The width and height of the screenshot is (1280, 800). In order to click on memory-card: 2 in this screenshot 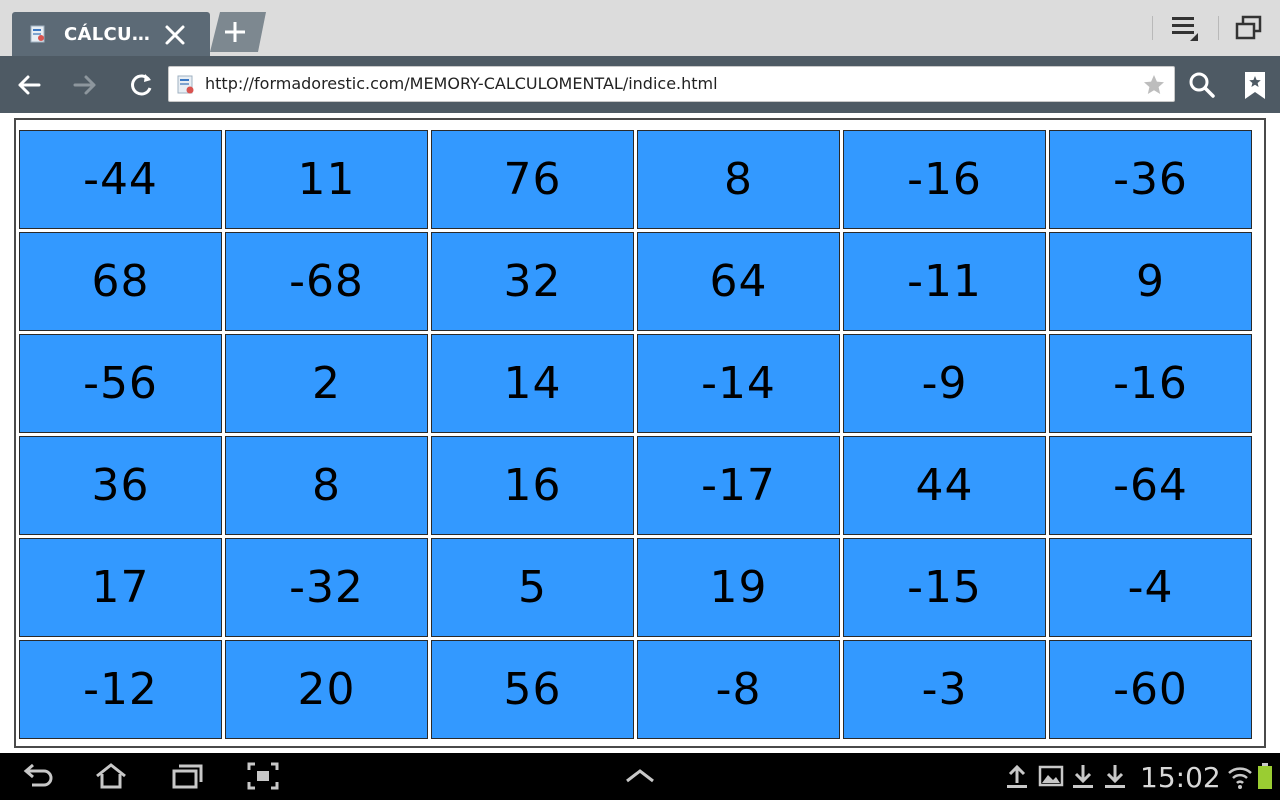, I will do `click(326, 383)`.